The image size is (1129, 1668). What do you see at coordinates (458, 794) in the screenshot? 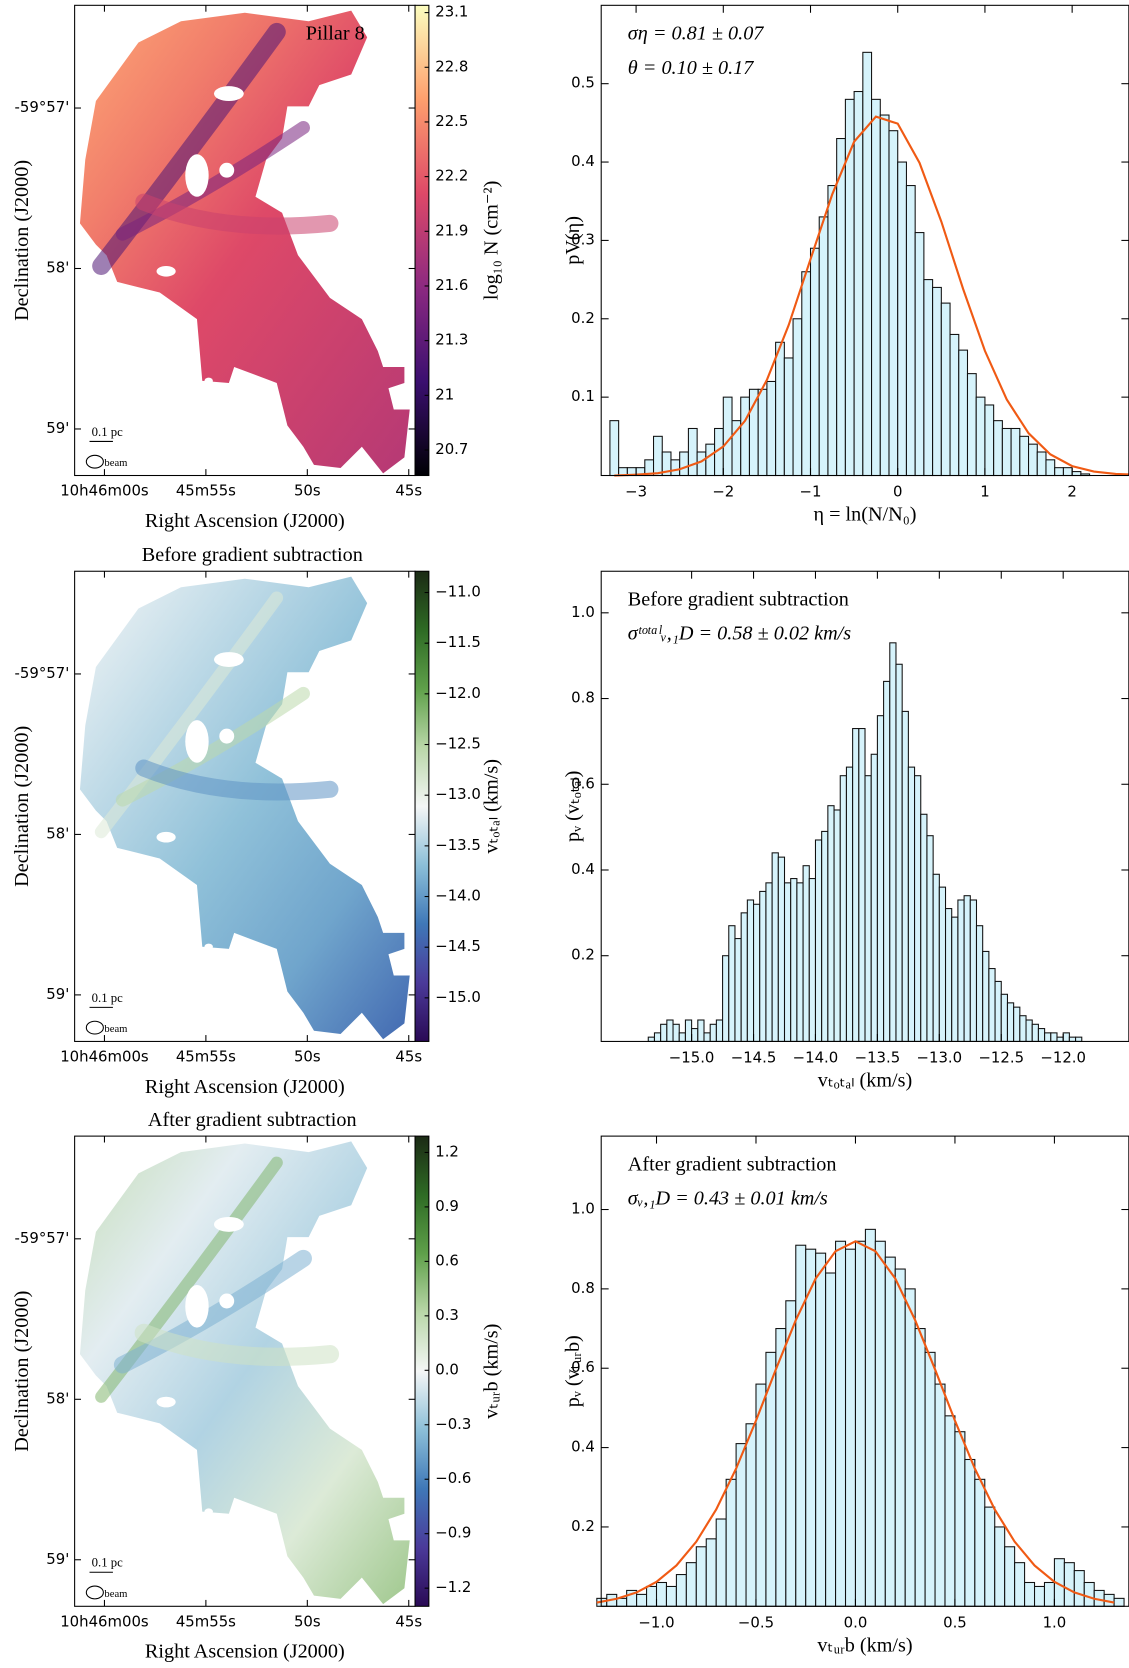
I see `colorbar-tick-label: −13.0` at bounding box center [458, 794].